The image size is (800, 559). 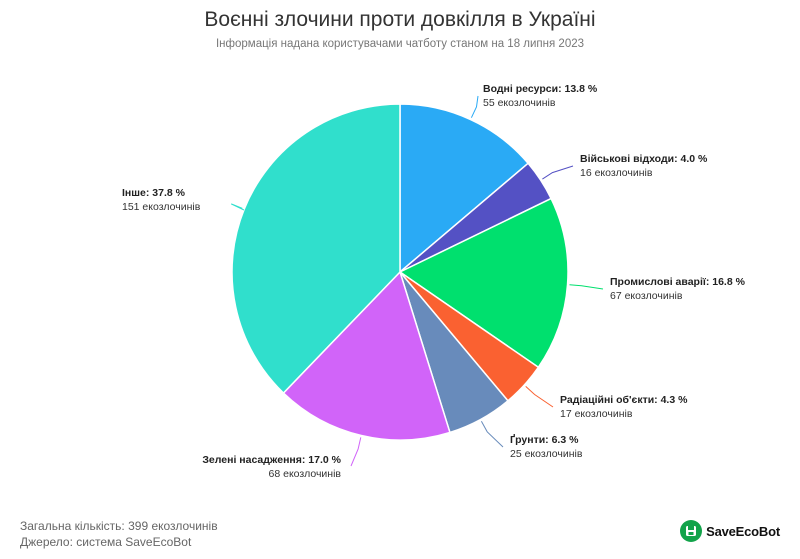 What do you see at coordinates (106, 542) in the screenshot?
I see `footer-source: Джерело: система SaveEcoBot` at bounding box center [106, 542].